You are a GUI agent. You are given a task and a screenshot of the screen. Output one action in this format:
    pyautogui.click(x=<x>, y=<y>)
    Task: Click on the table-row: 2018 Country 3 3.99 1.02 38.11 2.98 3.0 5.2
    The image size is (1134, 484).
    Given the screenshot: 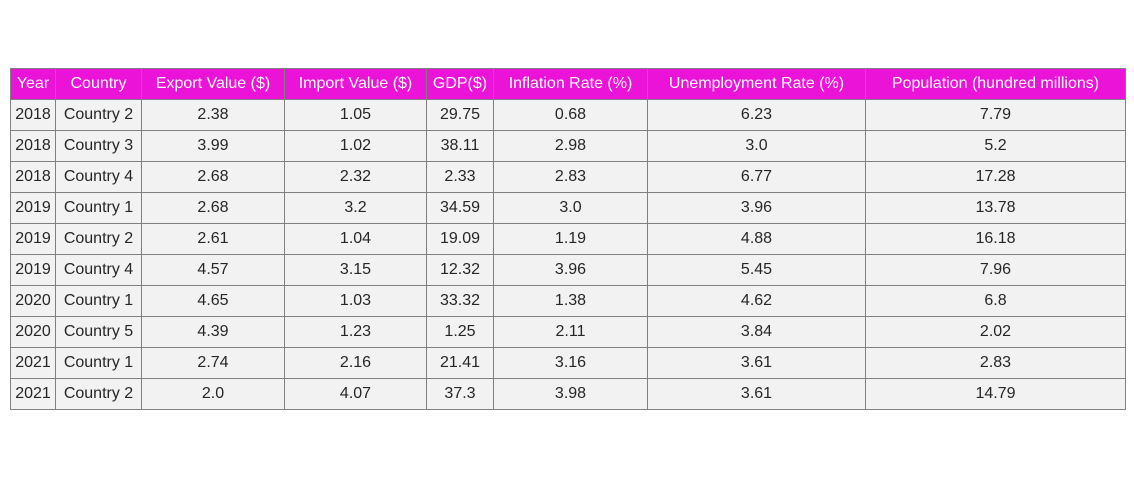 What is the action you would take?
    pyautogui.click(x=568, y=146)
    